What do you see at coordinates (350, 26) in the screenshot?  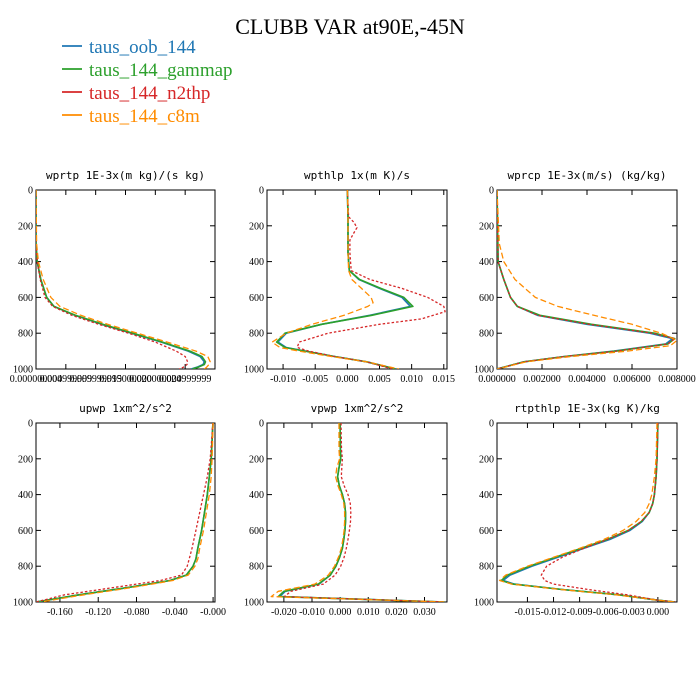 I see `figure-title: CLUBB VAR at90E,-45N` at bounding box center [350, 26].